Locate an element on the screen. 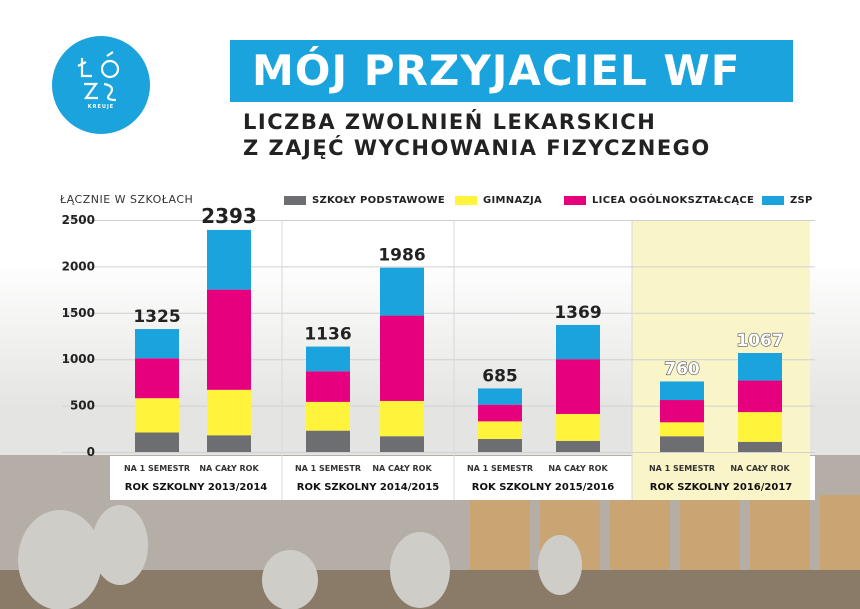 The width and height of the screenshot is (860, 609). group-label: ROK SZKOLNY 2015/2016 is located at coordinates (543, 487).